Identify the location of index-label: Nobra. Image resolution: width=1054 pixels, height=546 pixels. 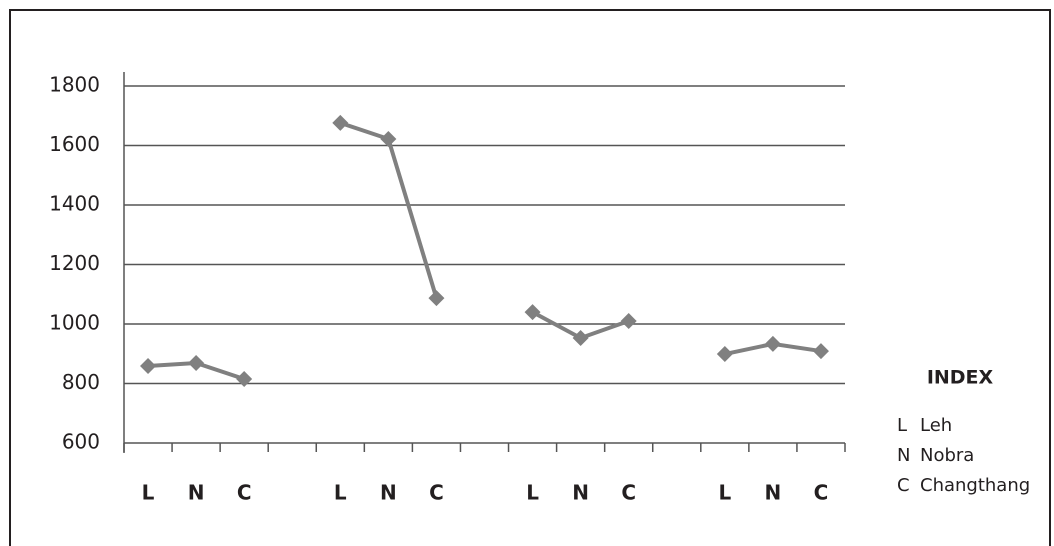
(947, 455).